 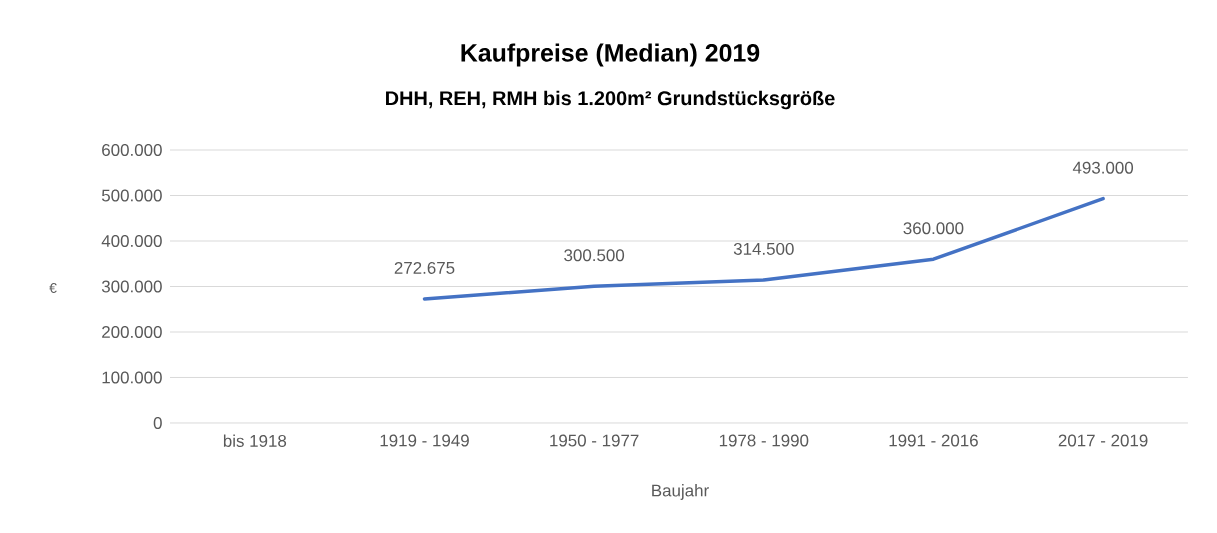 What do you see at coordinates (610, 100) in the screenshot?
I see `chart-subtitle: DHH, REH, RMH bis 1.200m² Grundstücksgröße` at bounding box center [610, 100].